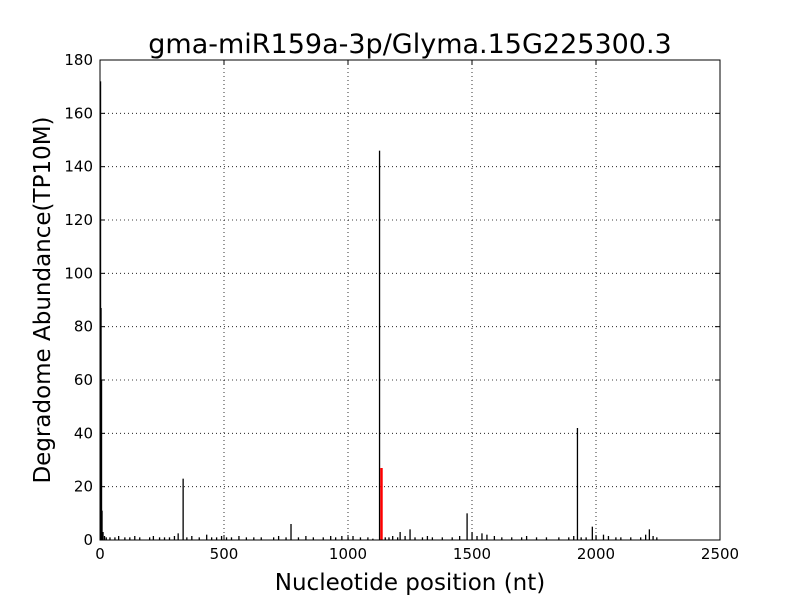  What do you see at coordinates (78, 220) in the screenshot?
I see `y-tick-label: 120` at bounding box center [78, 220].